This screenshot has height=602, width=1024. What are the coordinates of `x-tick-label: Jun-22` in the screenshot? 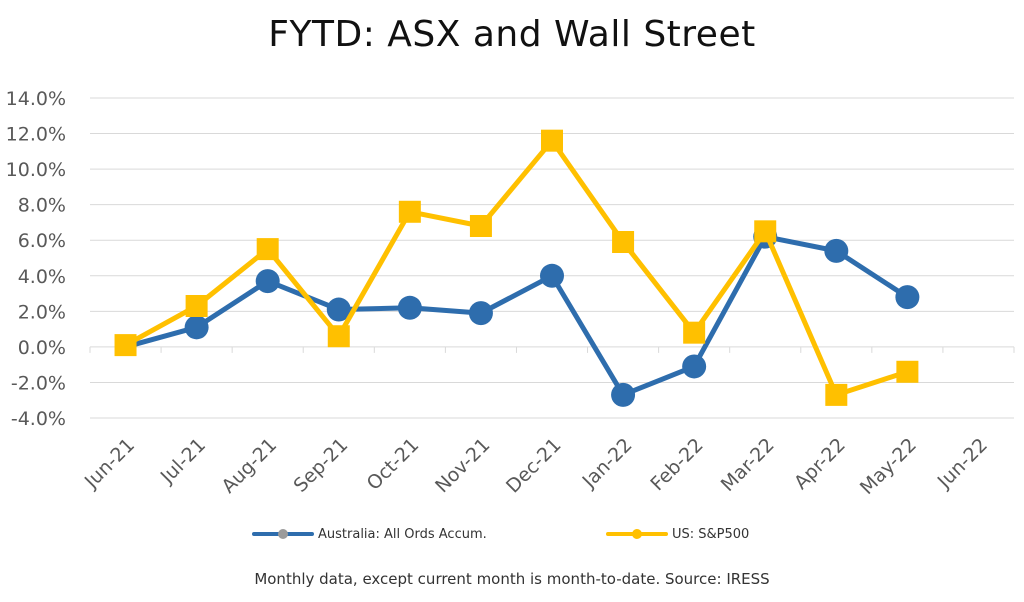 It's located at (962, 463).